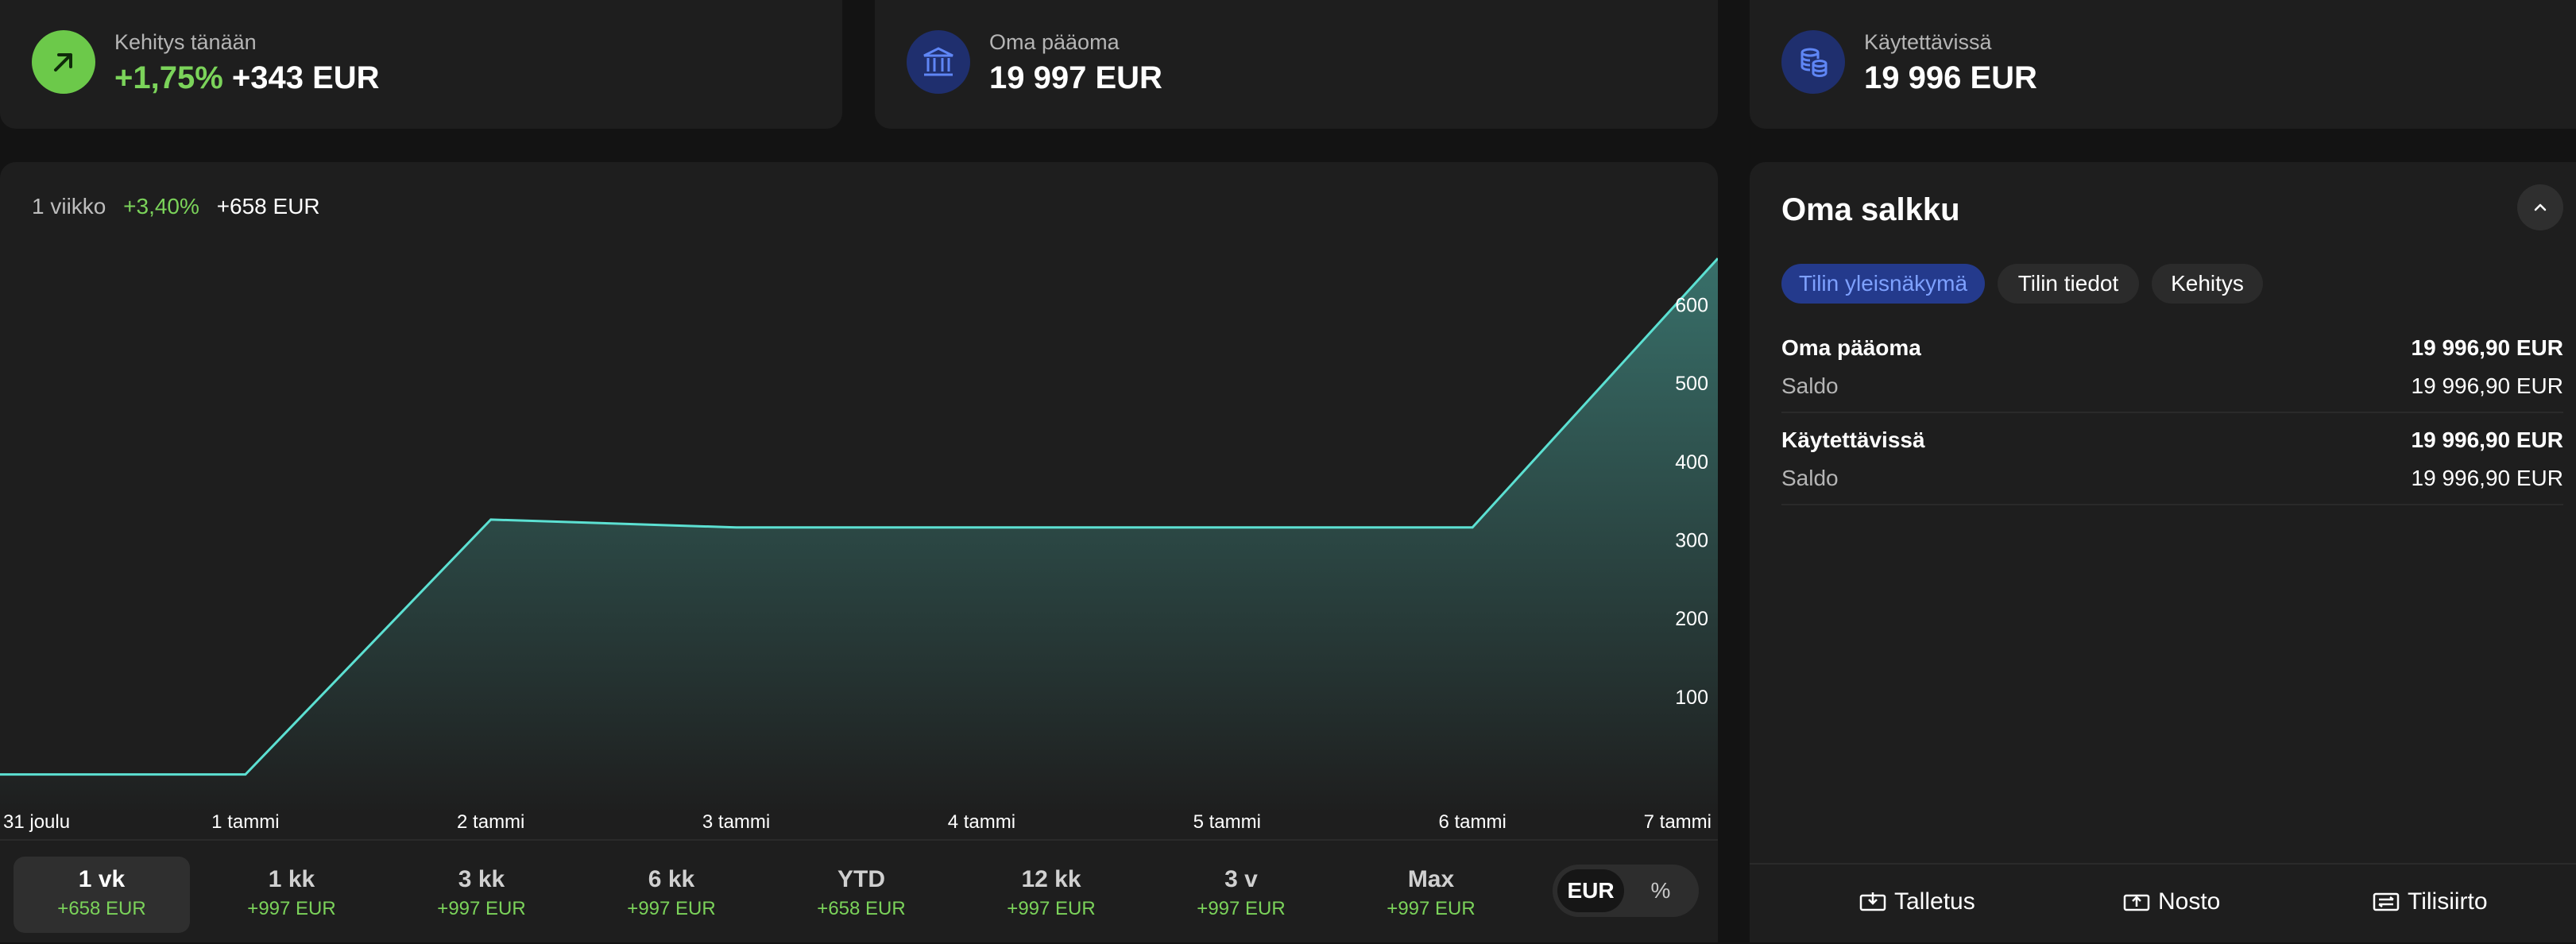  What do you see at coordinates (1951, 77) in the screenshot?
I see `stat-value: 19 996 EUR` at bounding box center [1951, 77].